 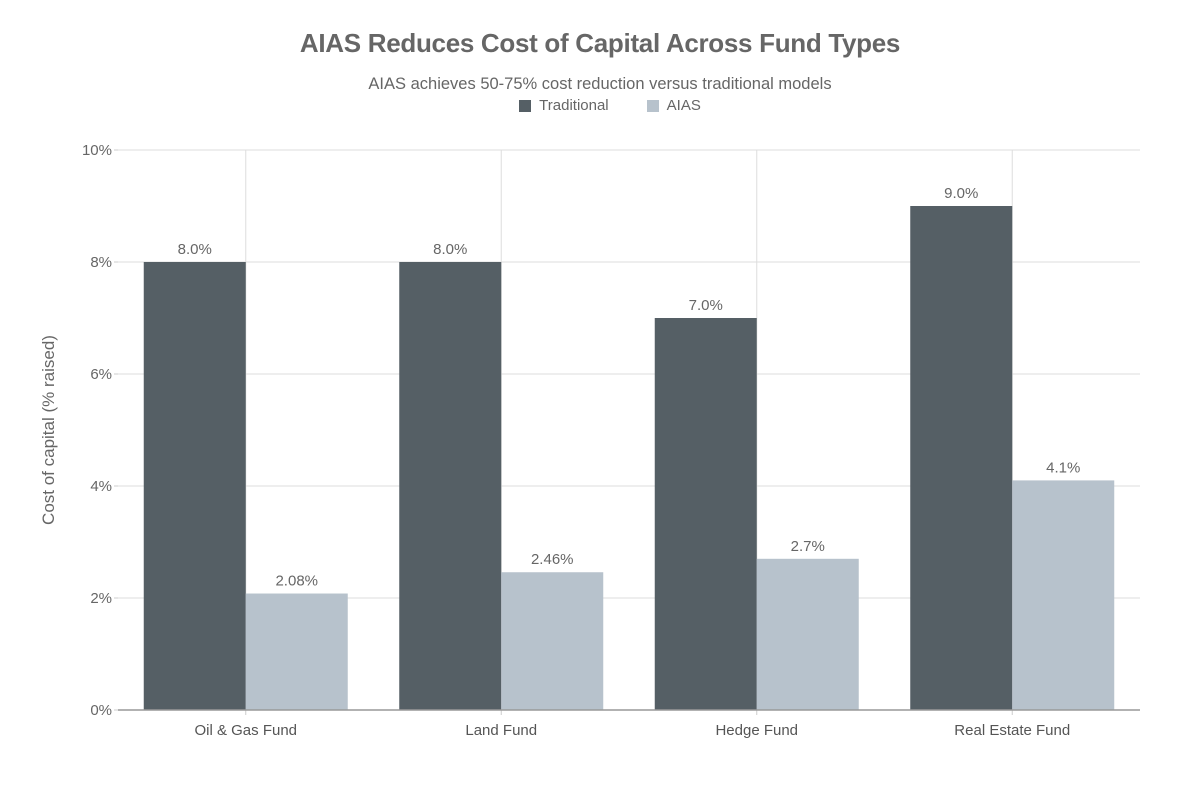 I want to click on legend-item-aias: AIAS, so click(x=673, y=105).